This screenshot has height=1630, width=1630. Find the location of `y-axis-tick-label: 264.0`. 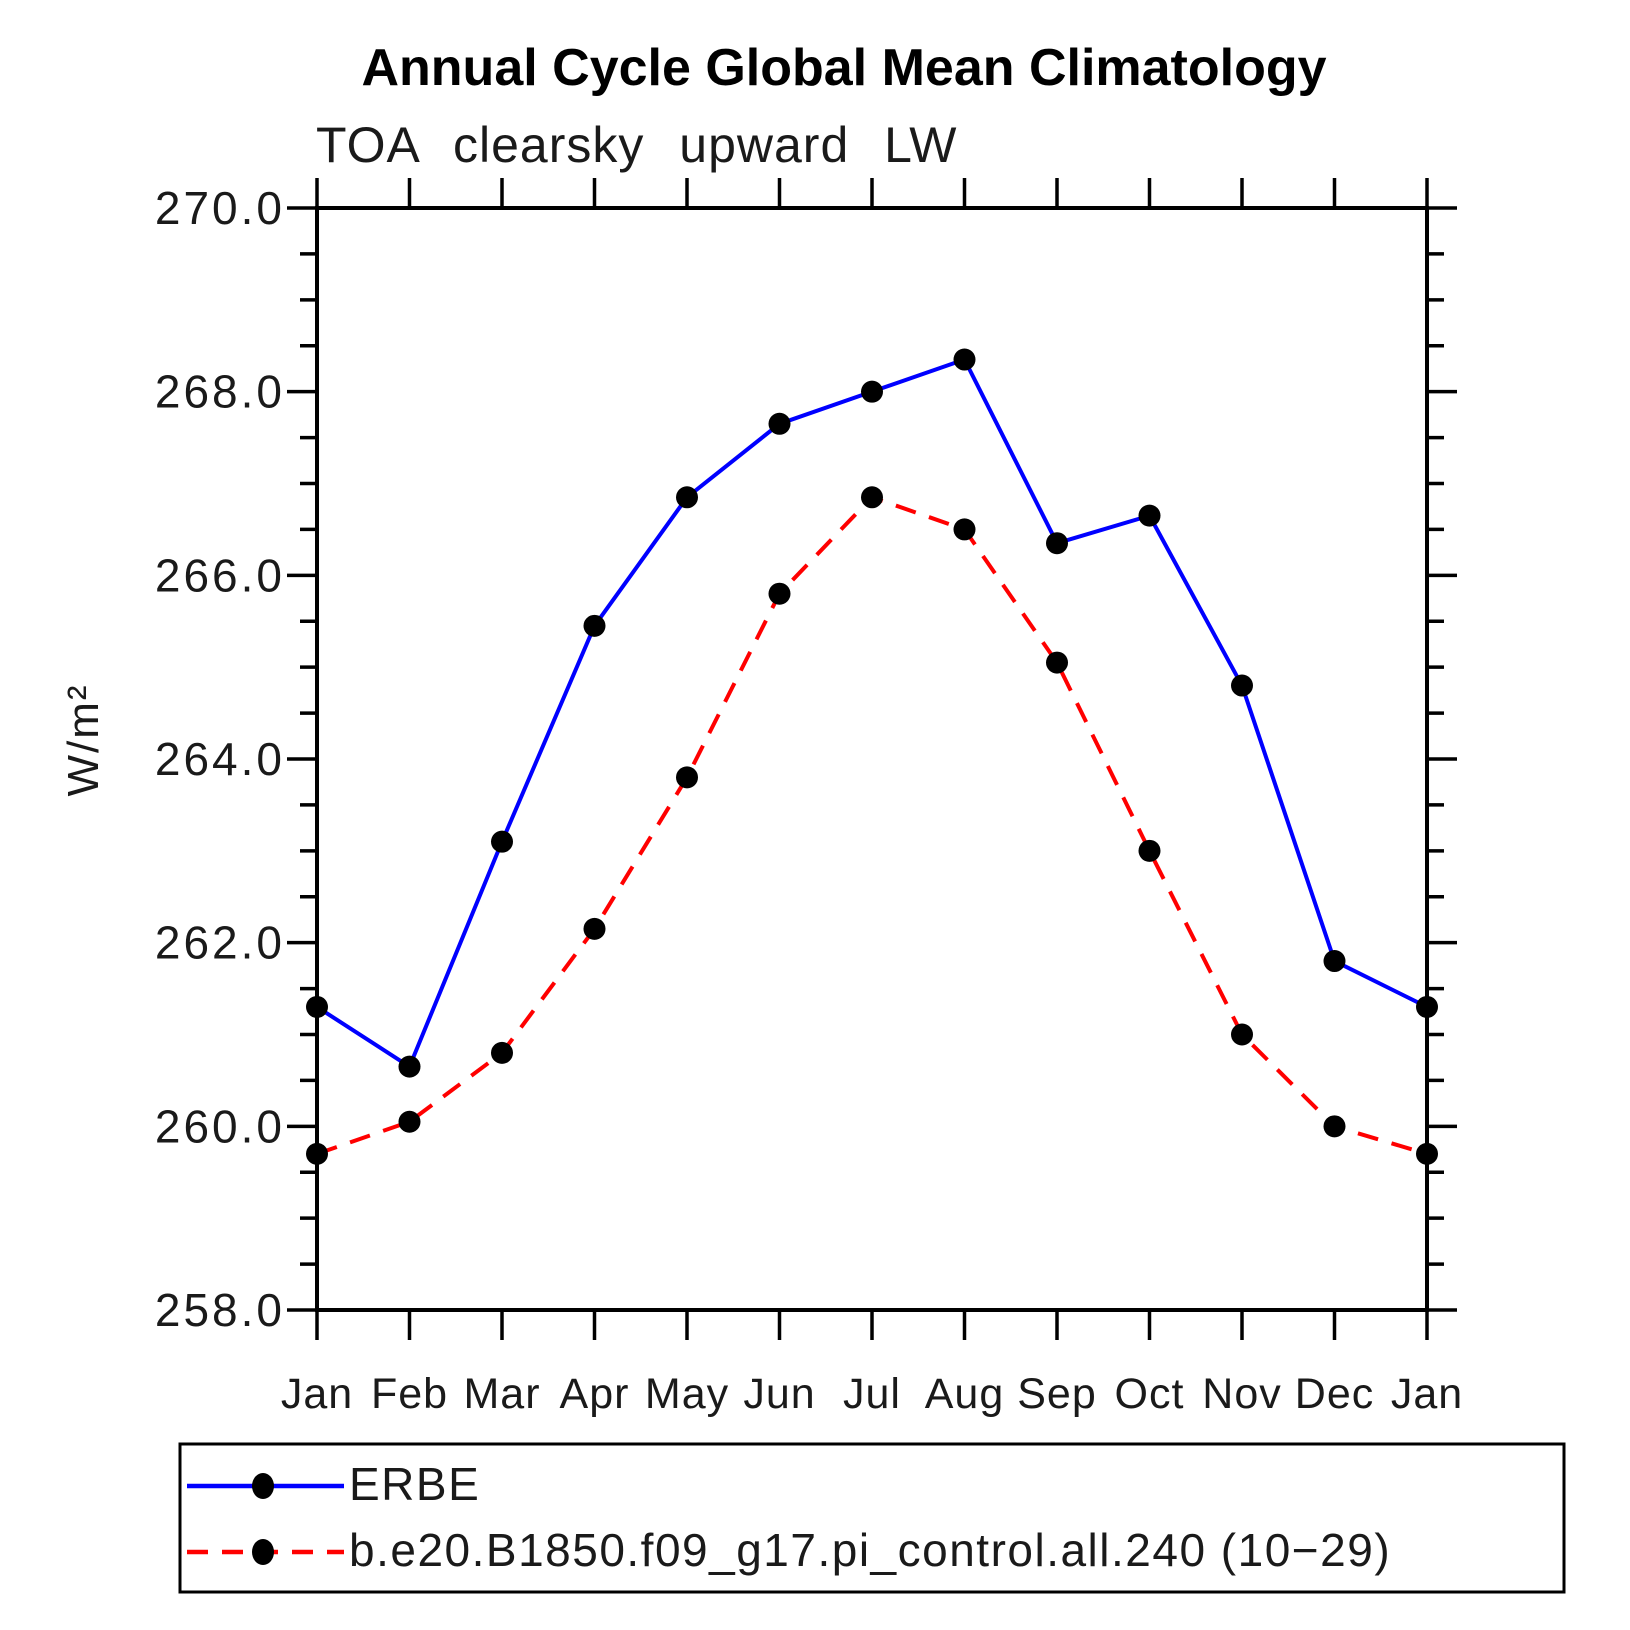

y-axis-tick-label: 264.0 is located at coordinates (220, 759).